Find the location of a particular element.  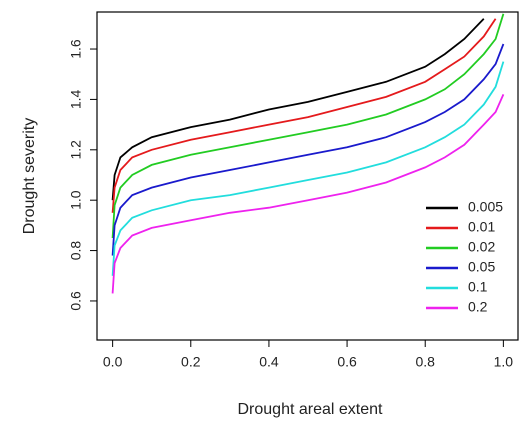

x-tick-label: 0.4 is located at coordinates (269, 362).